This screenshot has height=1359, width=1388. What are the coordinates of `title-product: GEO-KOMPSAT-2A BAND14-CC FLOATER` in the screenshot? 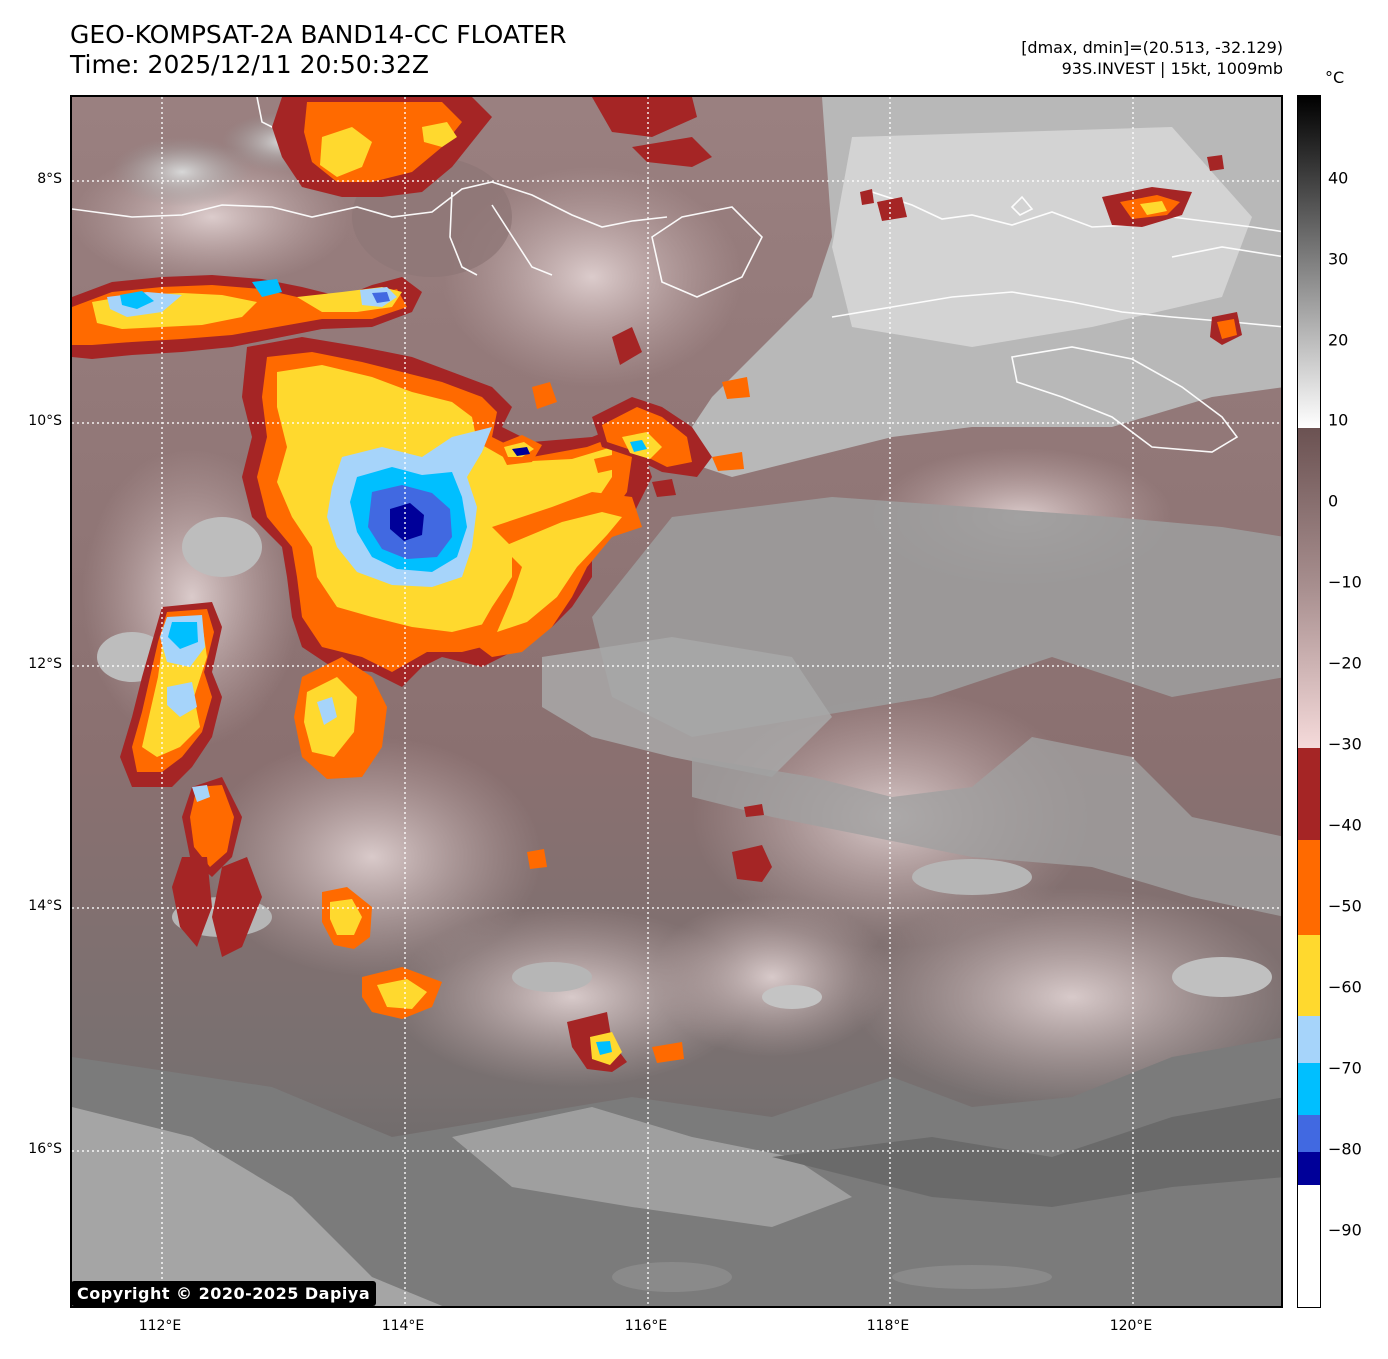 It's located at (318, 34).